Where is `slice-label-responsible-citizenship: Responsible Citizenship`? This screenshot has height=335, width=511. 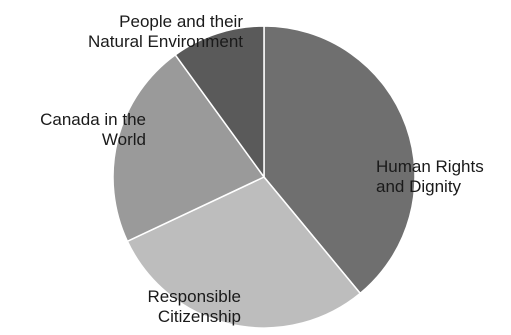
slice-label-responsible-citizenship: Responsible Citizenship is located at coordinates (194, 306).